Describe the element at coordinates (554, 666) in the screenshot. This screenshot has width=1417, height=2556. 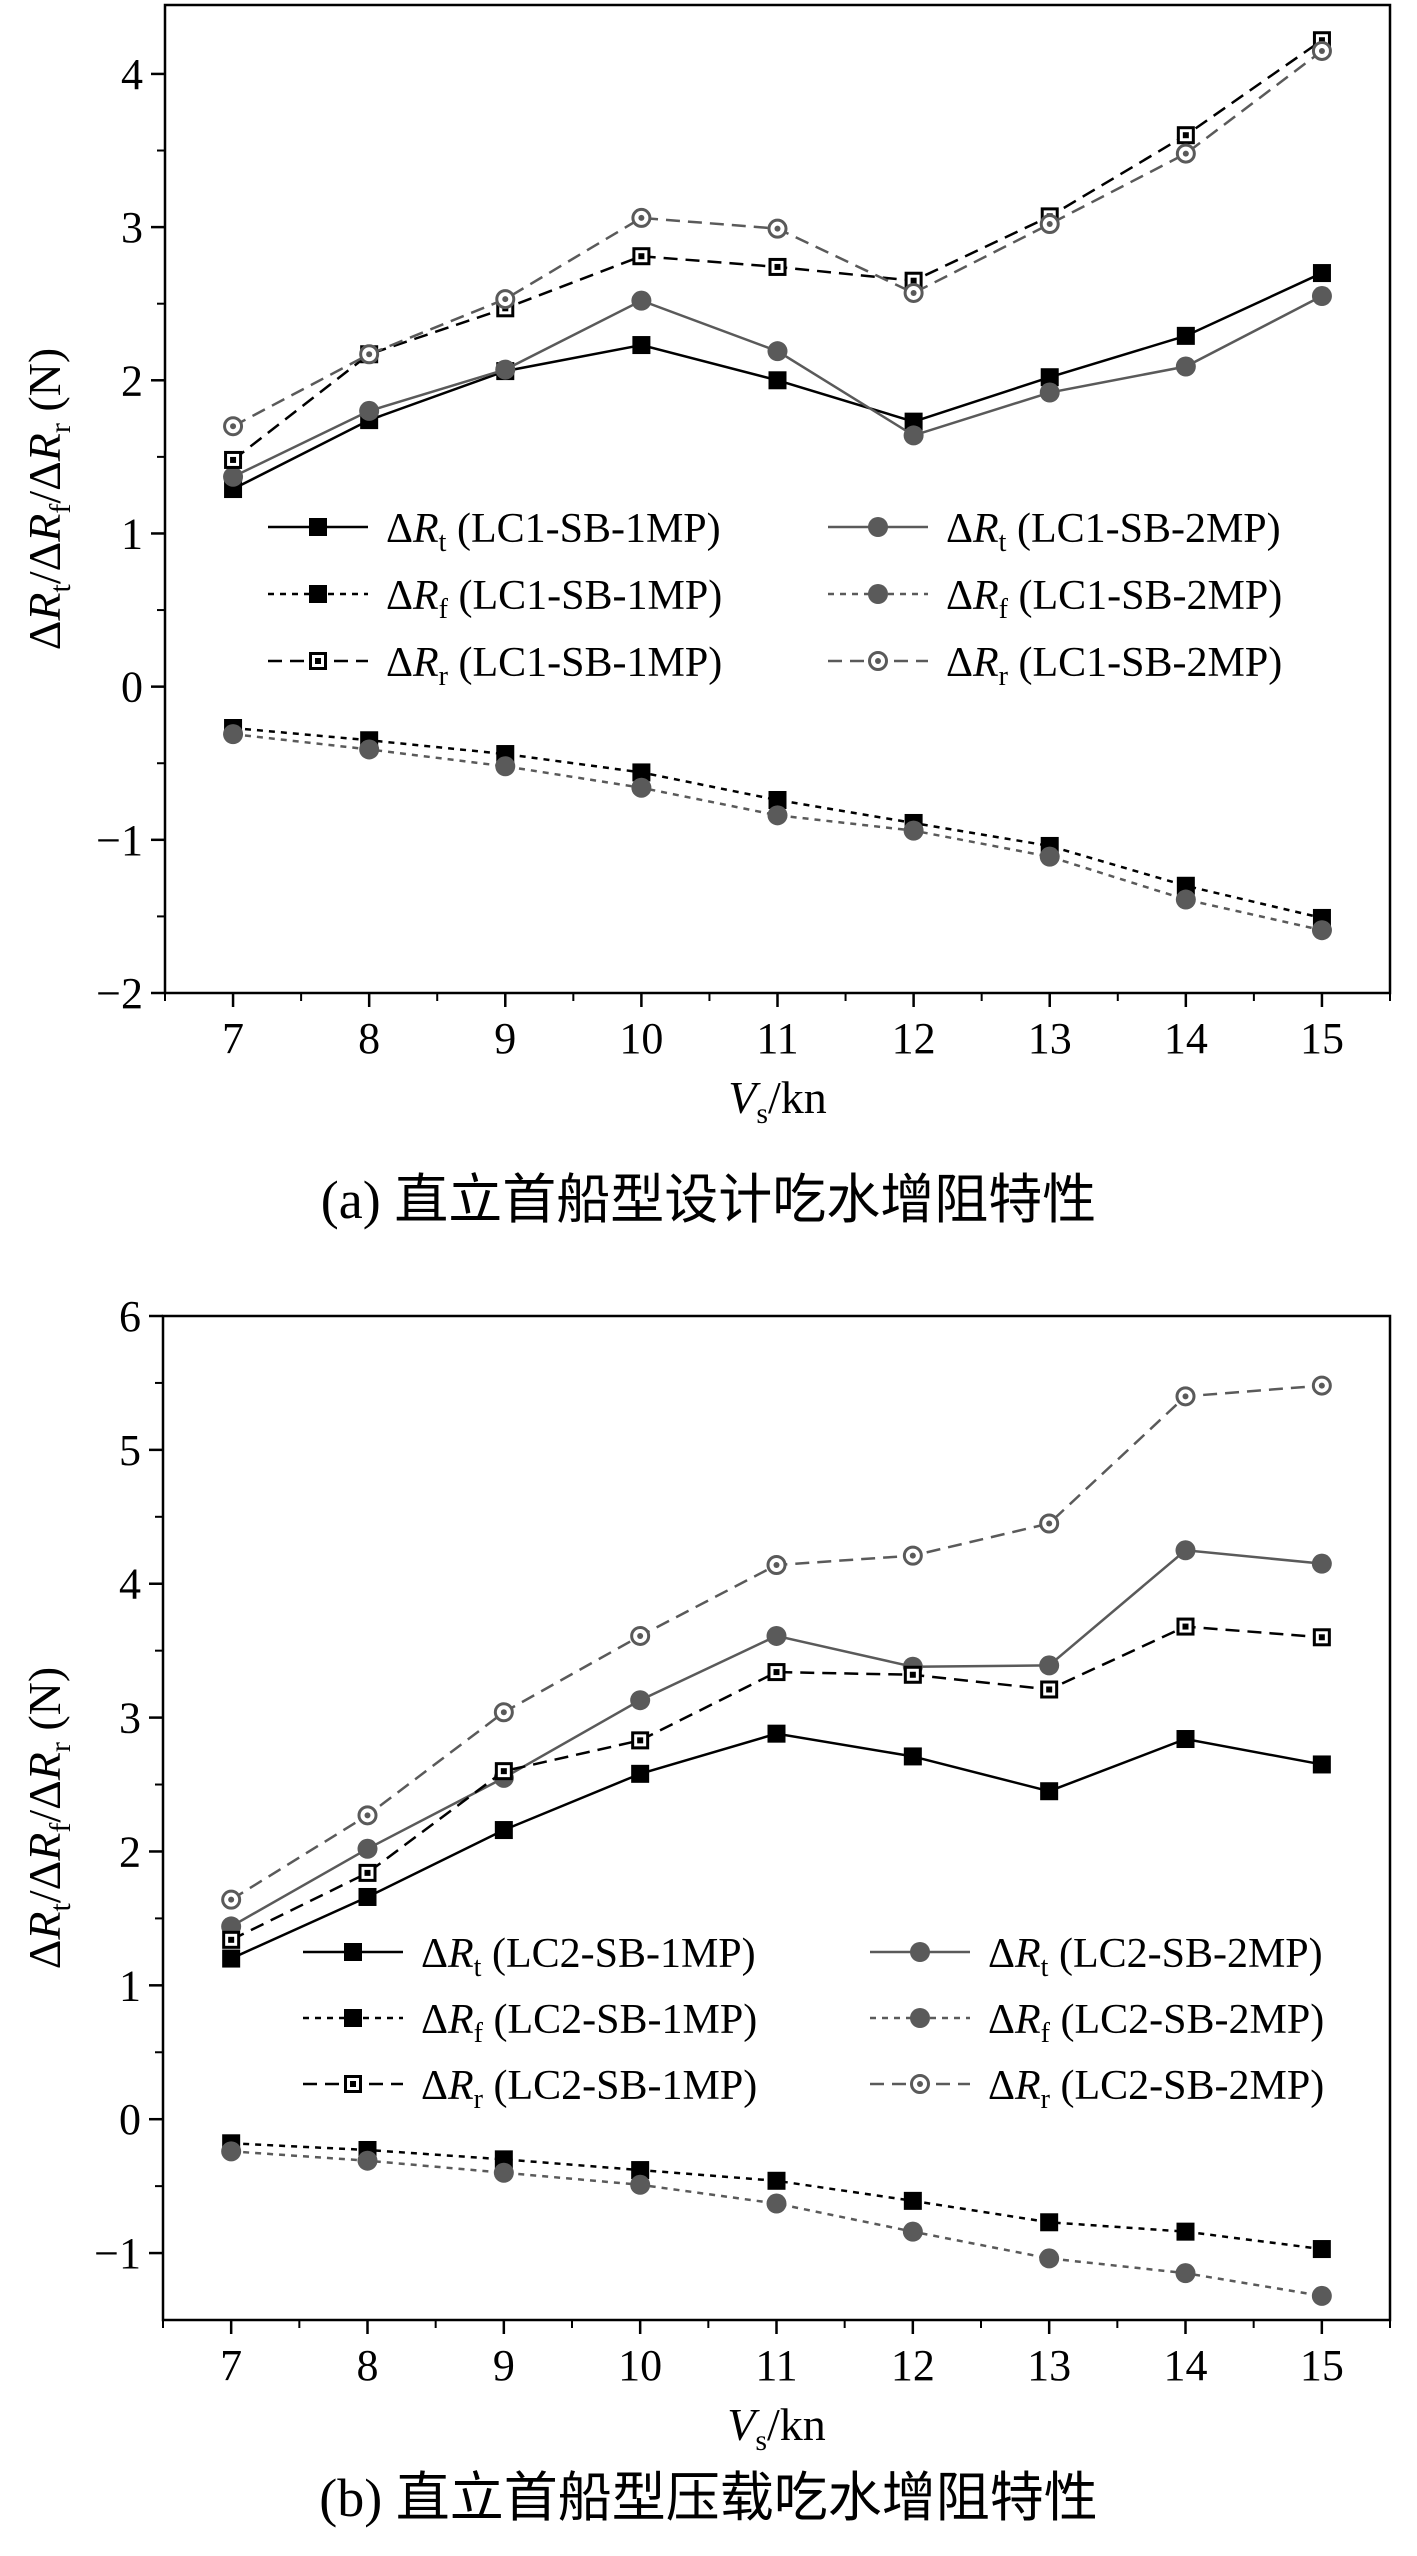
I see `chart-a-legend-label: ΔRr (LC1-SB-1MP)` at that location.